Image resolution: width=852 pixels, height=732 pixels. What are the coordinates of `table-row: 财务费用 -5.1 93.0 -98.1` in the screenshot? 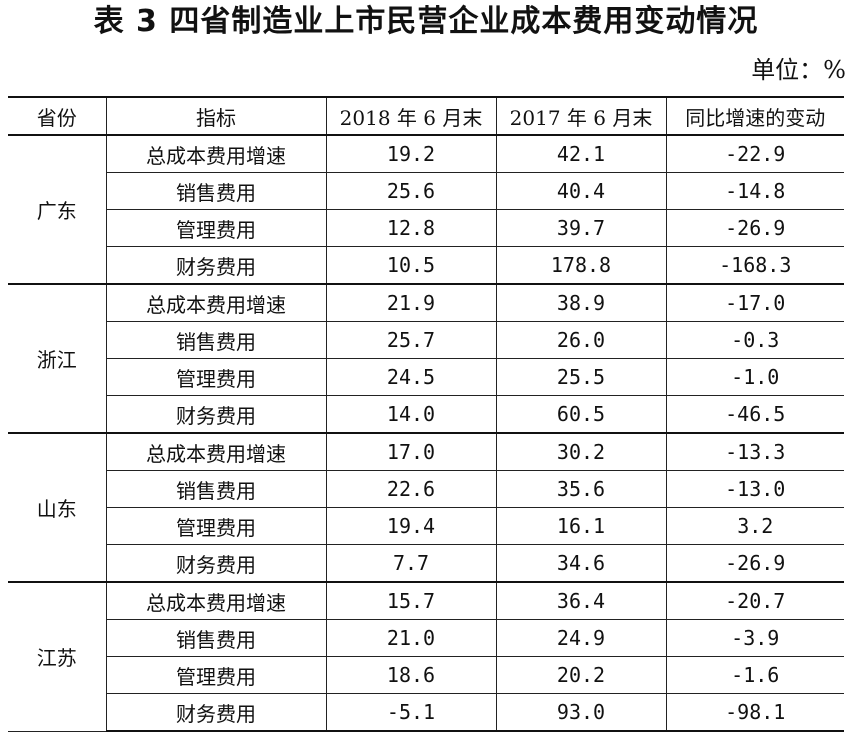 It's located at (426, 712).